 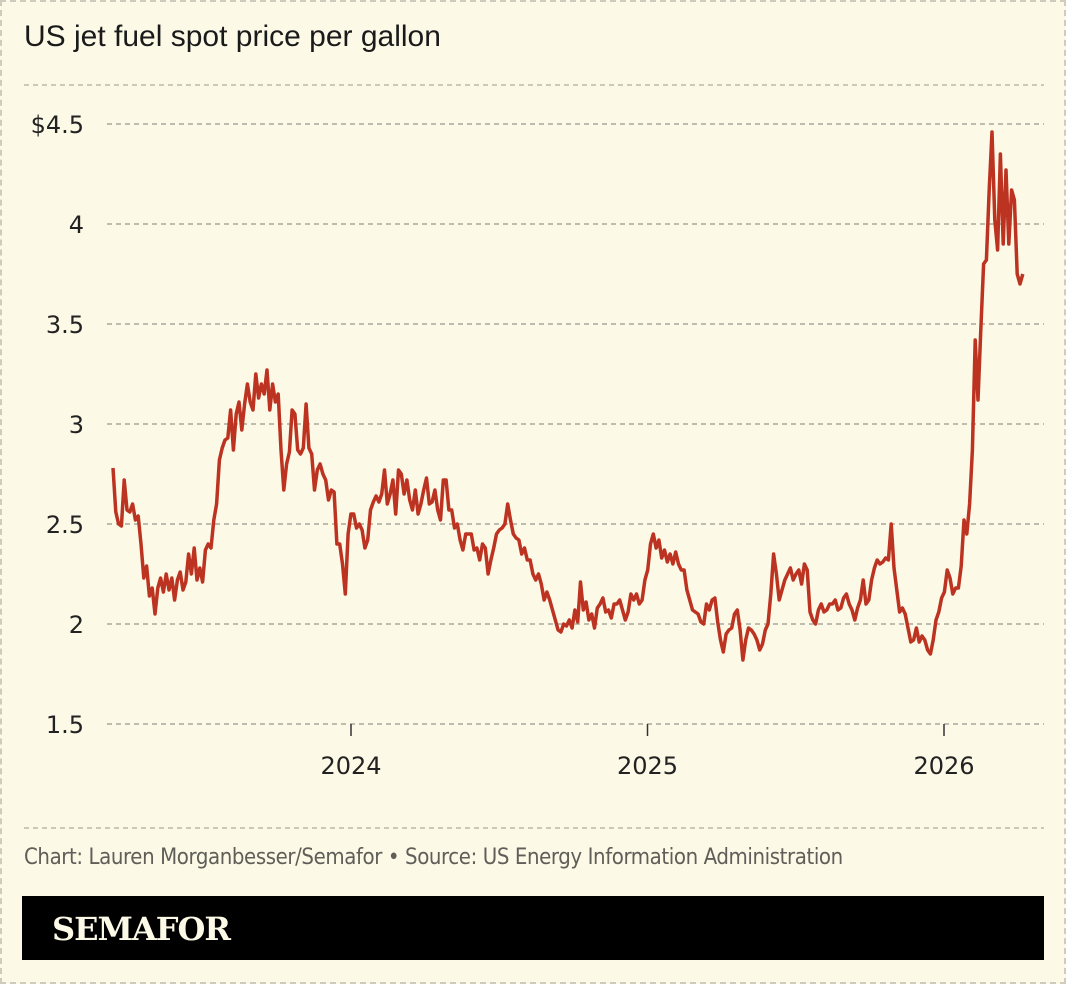 I want to click on y-tick-label: $4.5, so click(x=57, y=125).